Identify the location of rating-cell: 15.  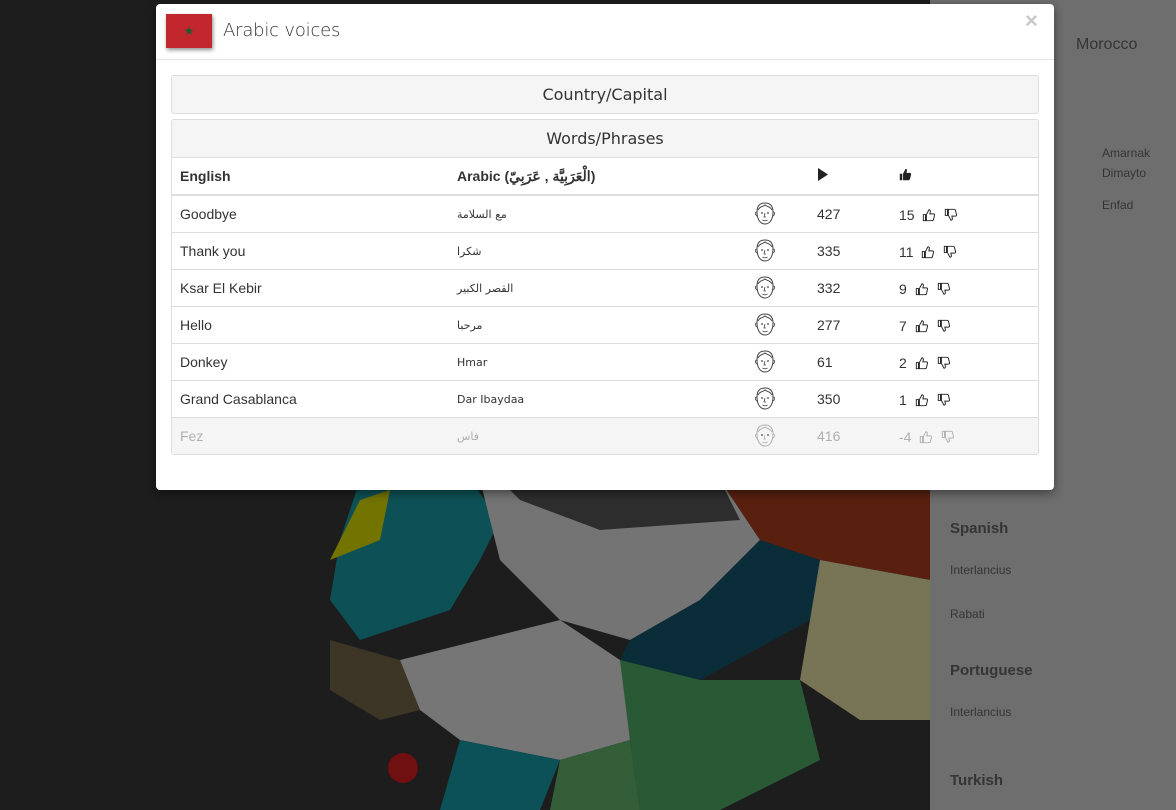
(964, 213).